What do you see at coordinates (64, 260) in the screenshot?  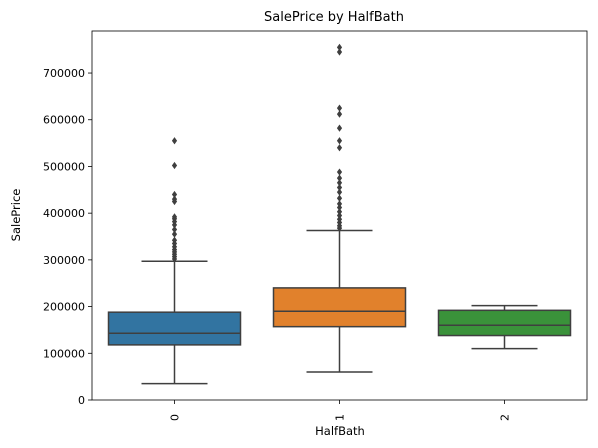 I see `y-tick-label: 300000` at bounding box center [64, 260].